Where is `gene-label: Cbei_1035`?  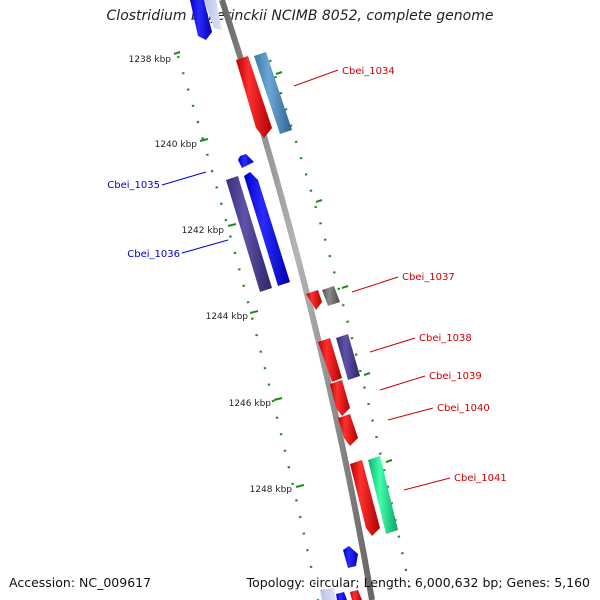 gene-label: Cbei_1035 is located at coordinates (133, 185).